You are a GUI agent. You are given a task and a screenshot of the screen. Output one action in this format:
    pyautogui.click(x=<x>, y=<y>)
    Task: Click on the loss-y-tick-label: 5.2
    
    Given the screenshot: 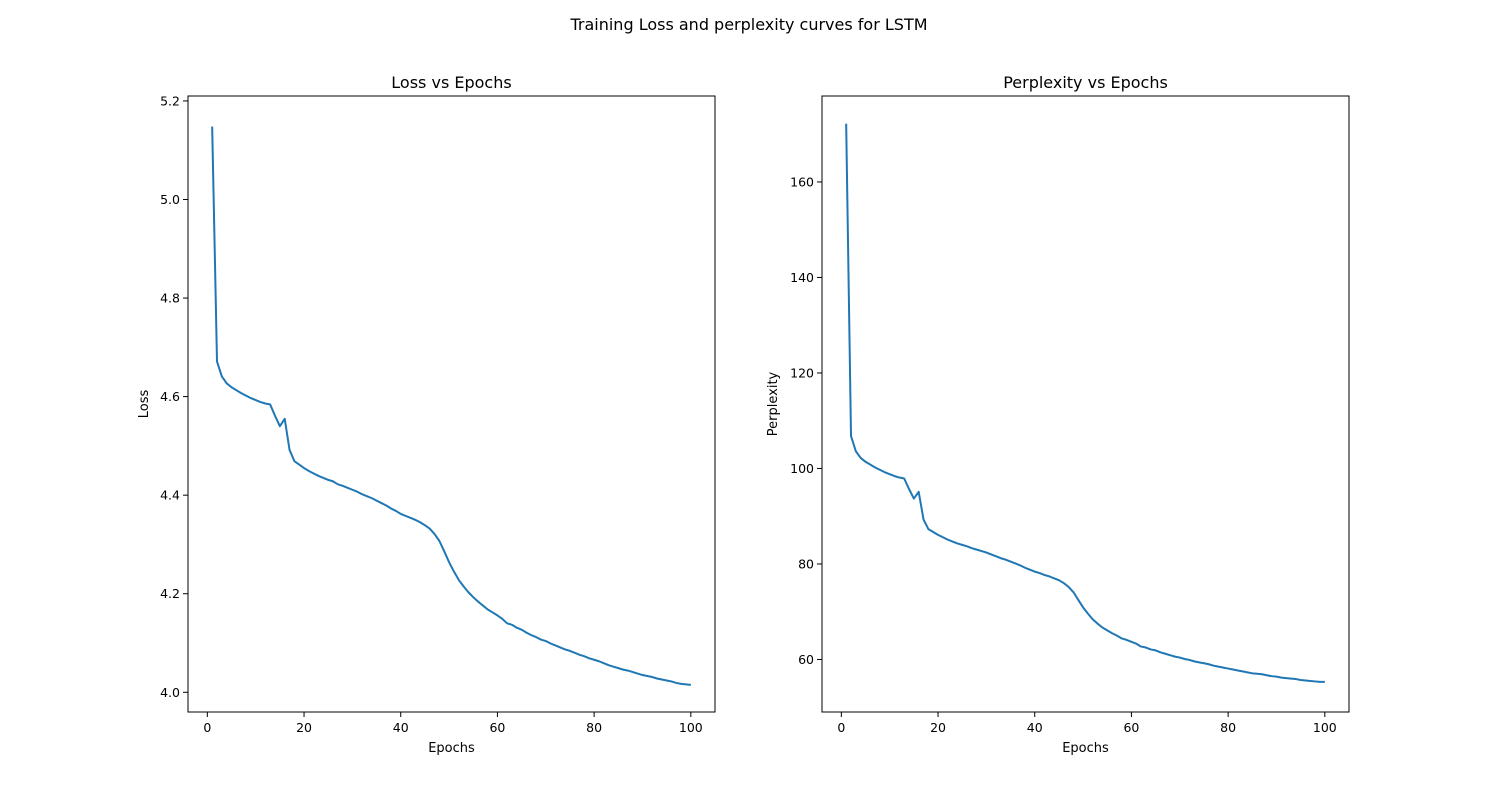 What is the action you would take?
    pyautogui.click(x=170, y=100)
    